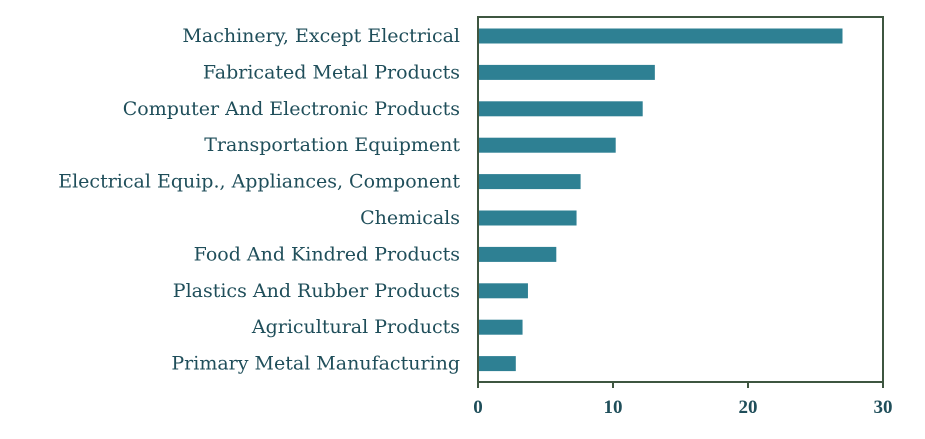 This screenshot has height=439, width=925. Describe the element at coordinates (291, 109) in the screenshot. I see `category-label: Computer And Electronic Products` at that location.